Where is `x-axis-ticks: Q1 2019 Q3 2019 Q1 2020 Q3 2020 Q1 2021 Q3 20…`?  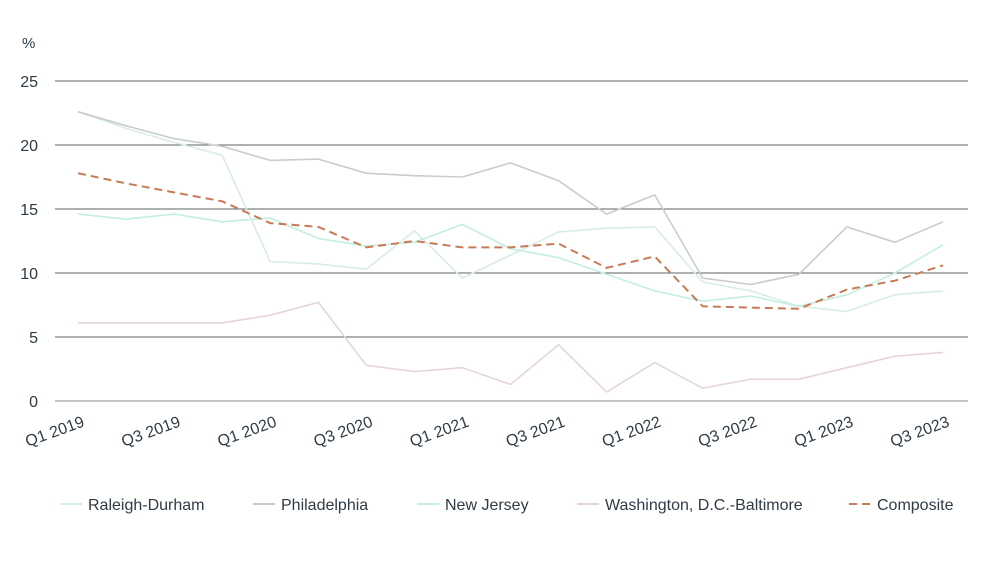
x-axis-ticks: Q1 2019 Q3 2019 Q1 2020 Q3 2020 Q1 2021 Q3 20… is located at coordinates (487, 432).